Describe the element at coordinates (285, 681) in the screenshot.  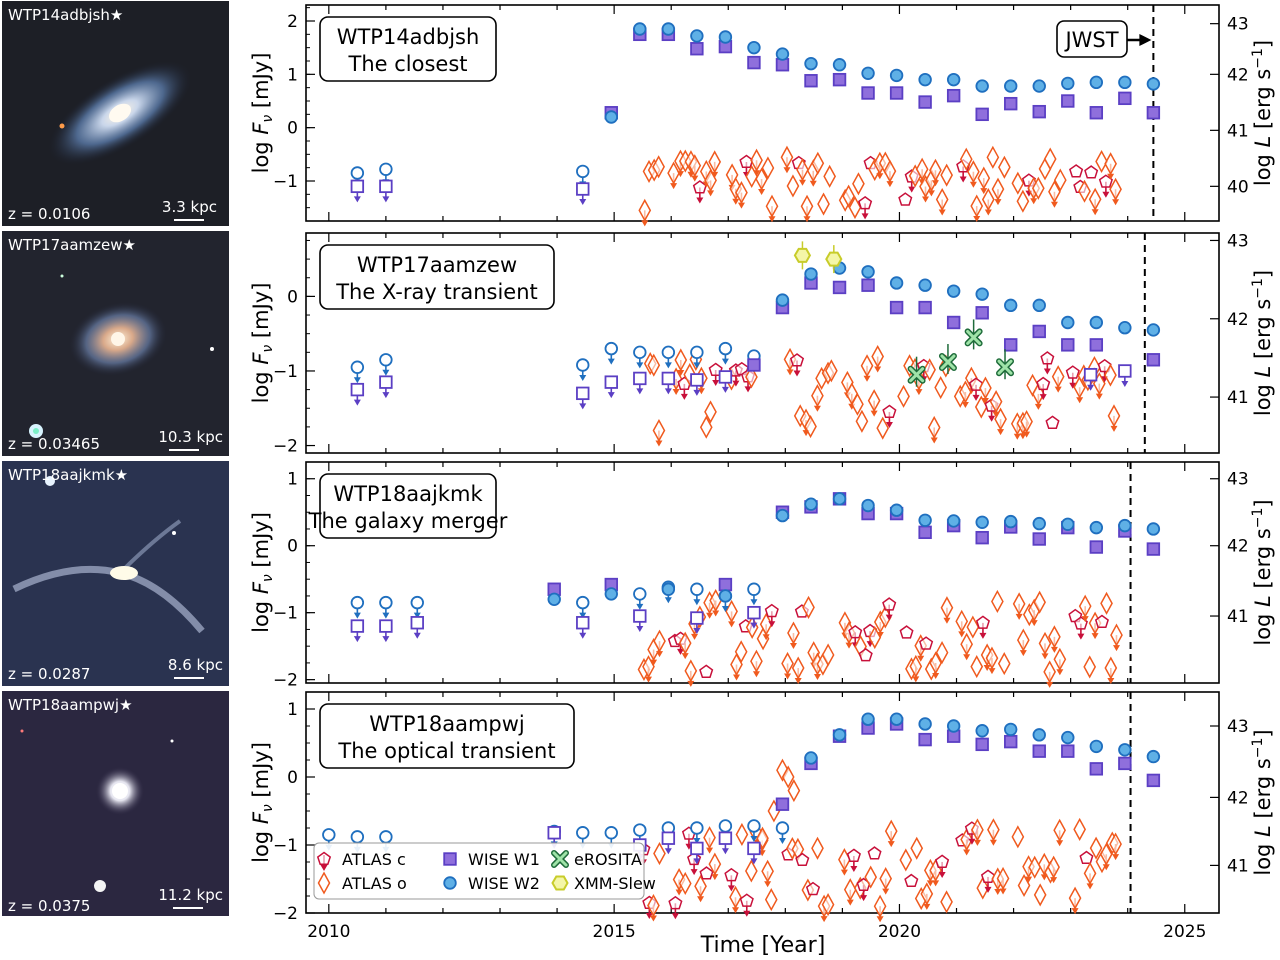
I see `y-tick-label: −2` at that location.